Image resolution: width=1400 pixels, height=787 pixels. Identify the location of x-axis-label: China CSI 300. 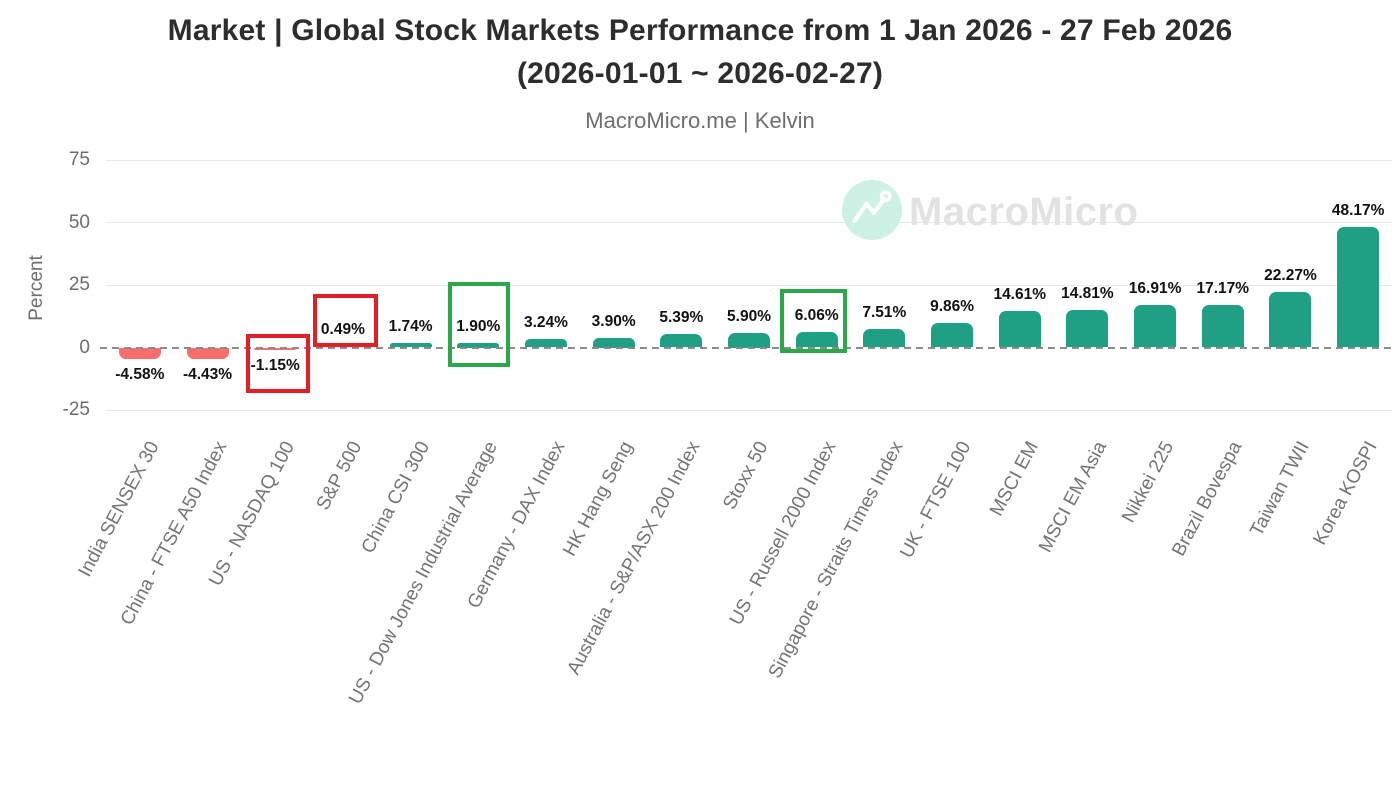
(396, 497).